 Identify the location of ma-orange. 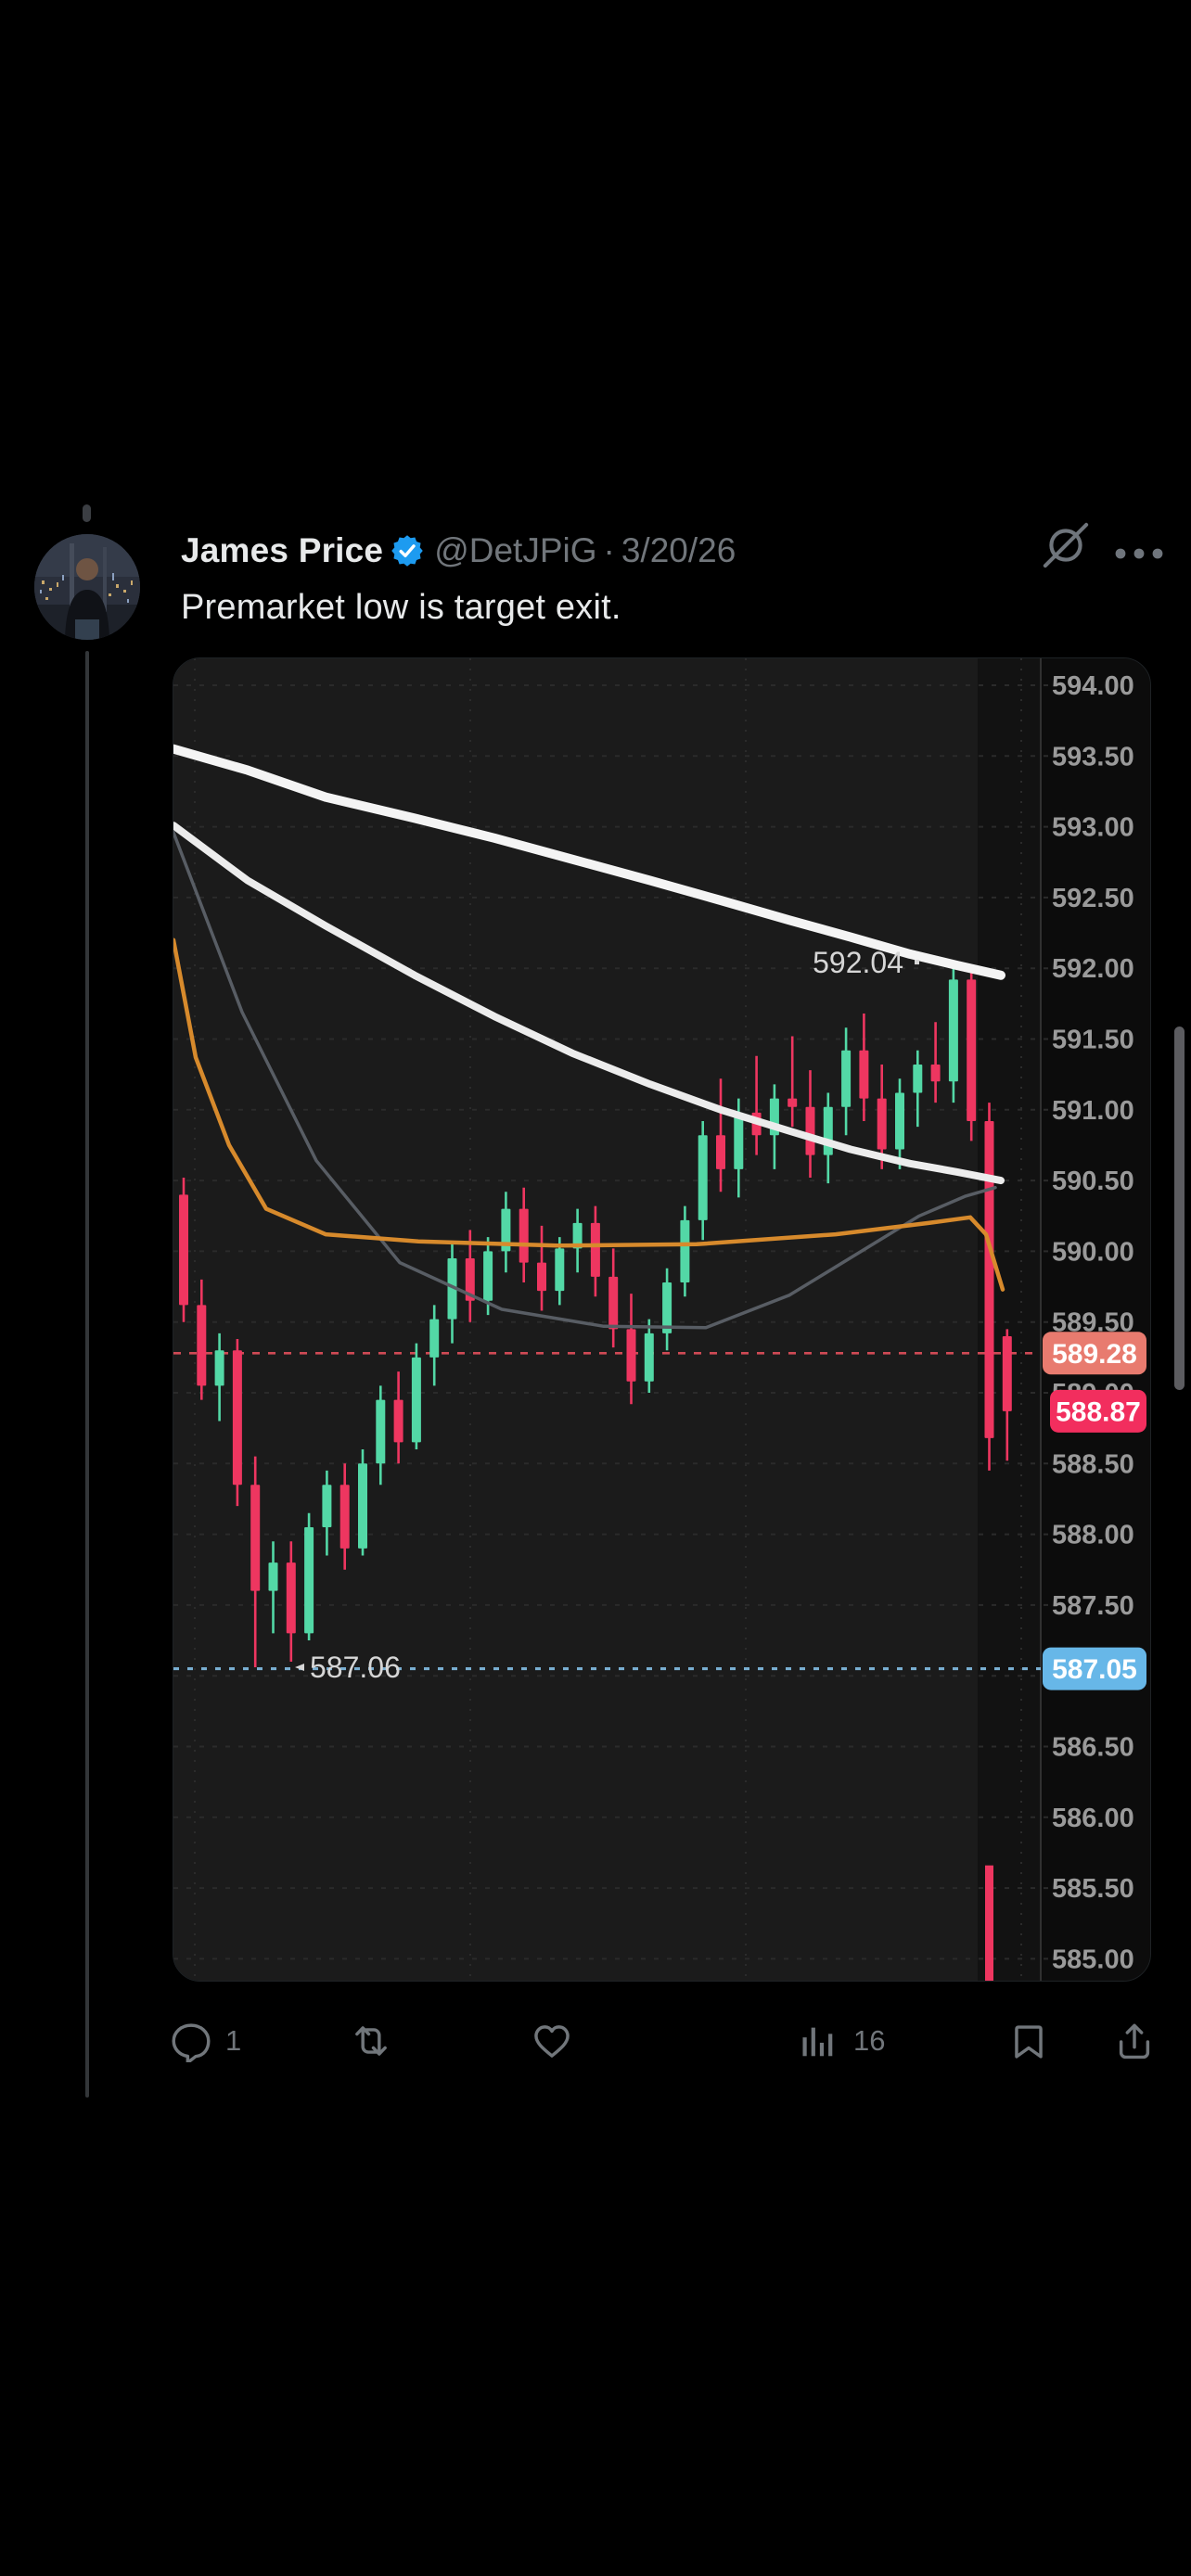
(589, 1115).